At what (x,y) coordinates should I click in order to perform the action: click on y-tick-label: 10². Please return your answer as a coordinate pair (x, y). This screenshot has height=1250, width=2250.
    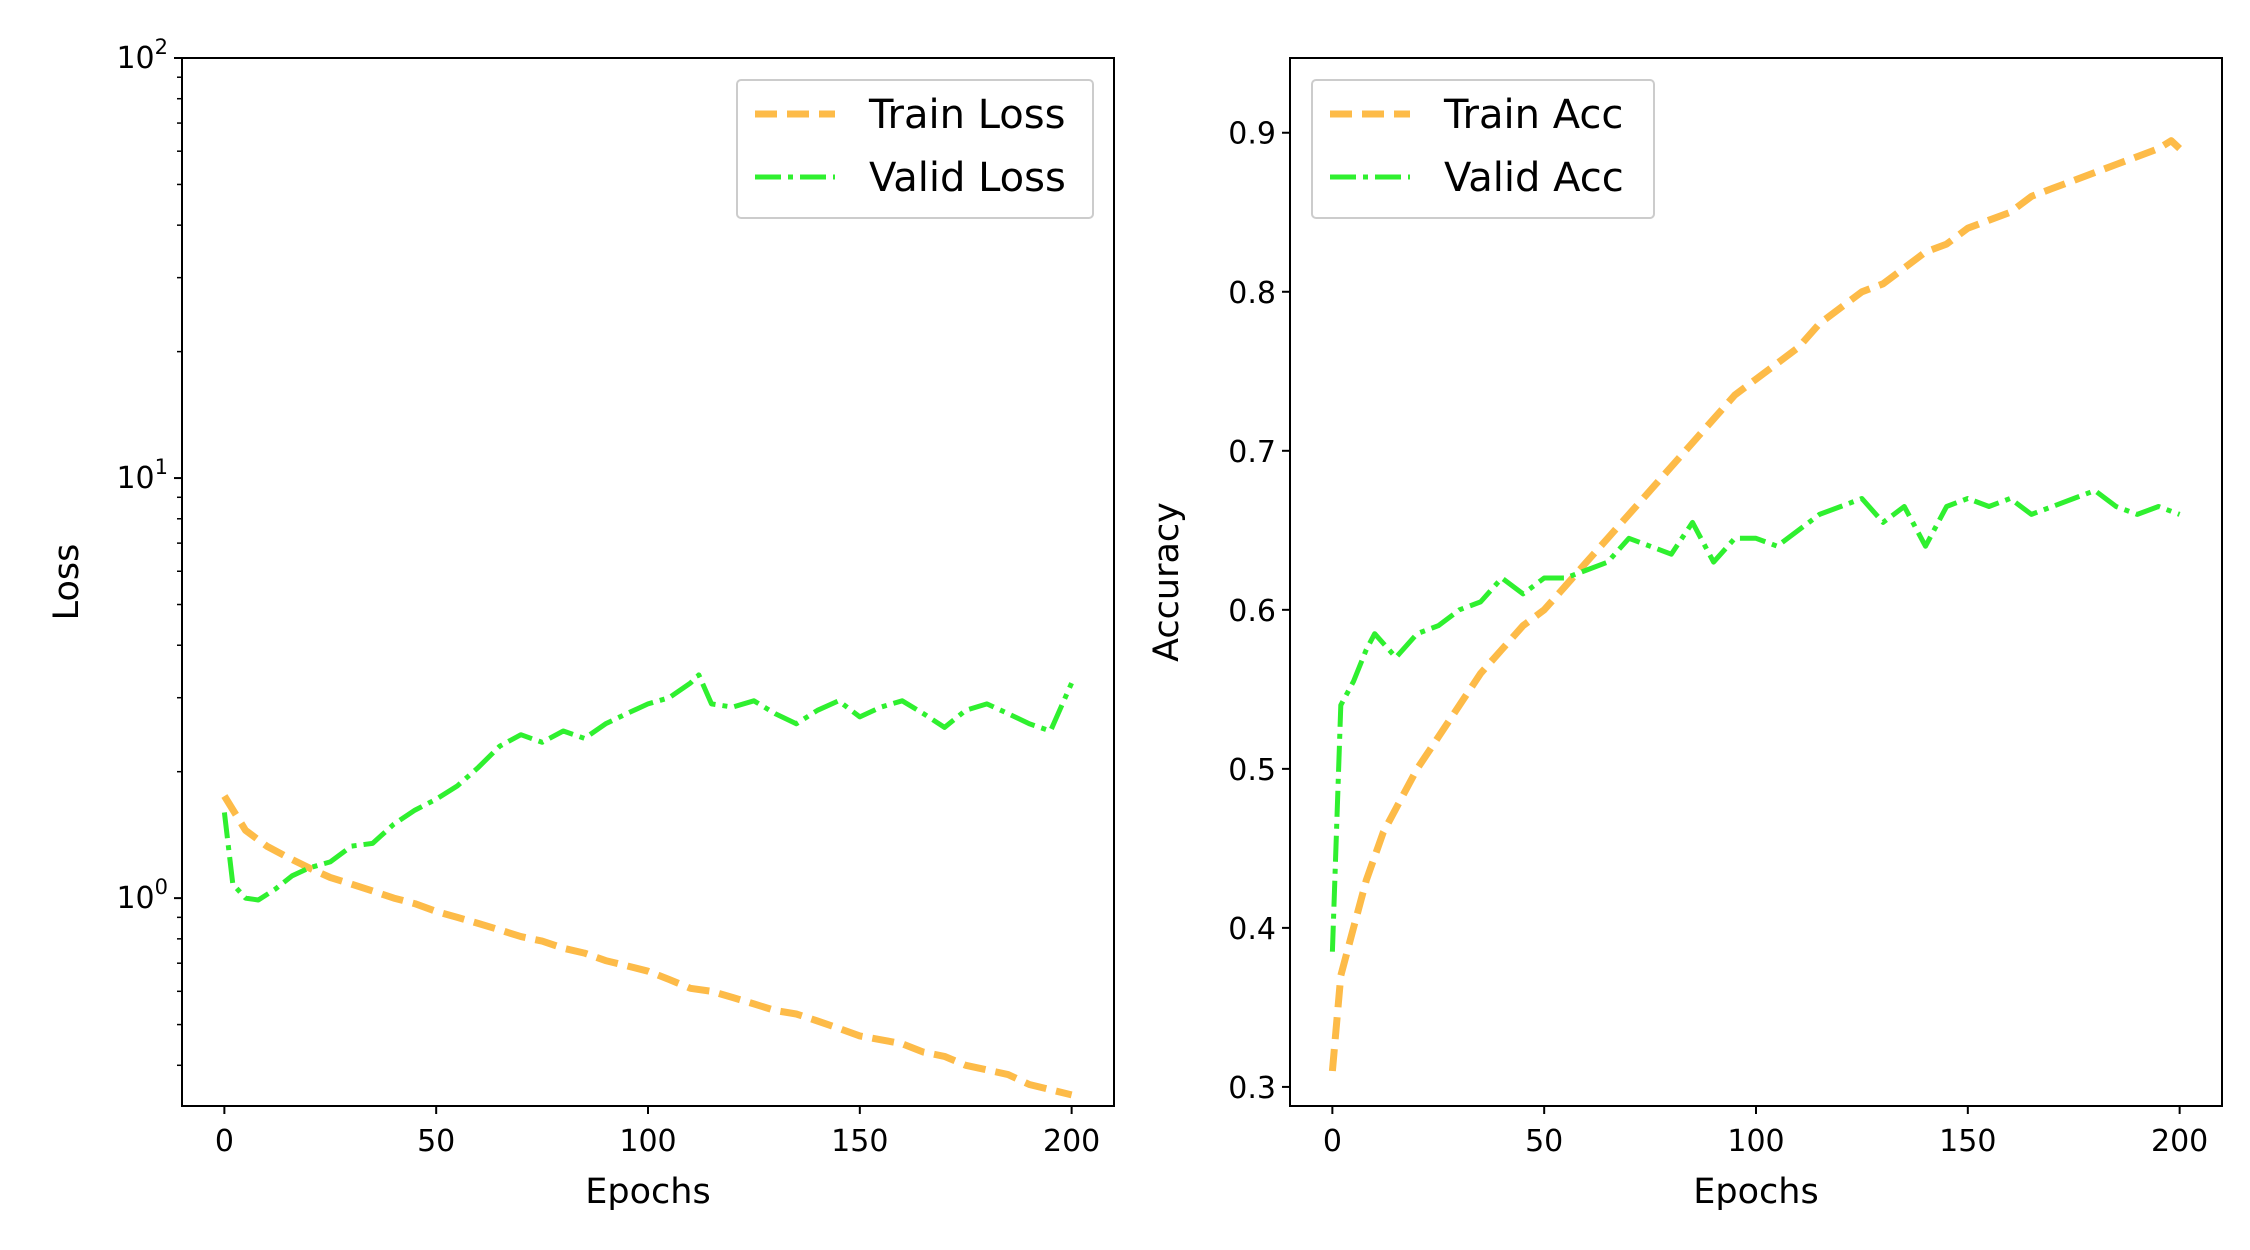
    Looking at the image, I should click on (142, 55).